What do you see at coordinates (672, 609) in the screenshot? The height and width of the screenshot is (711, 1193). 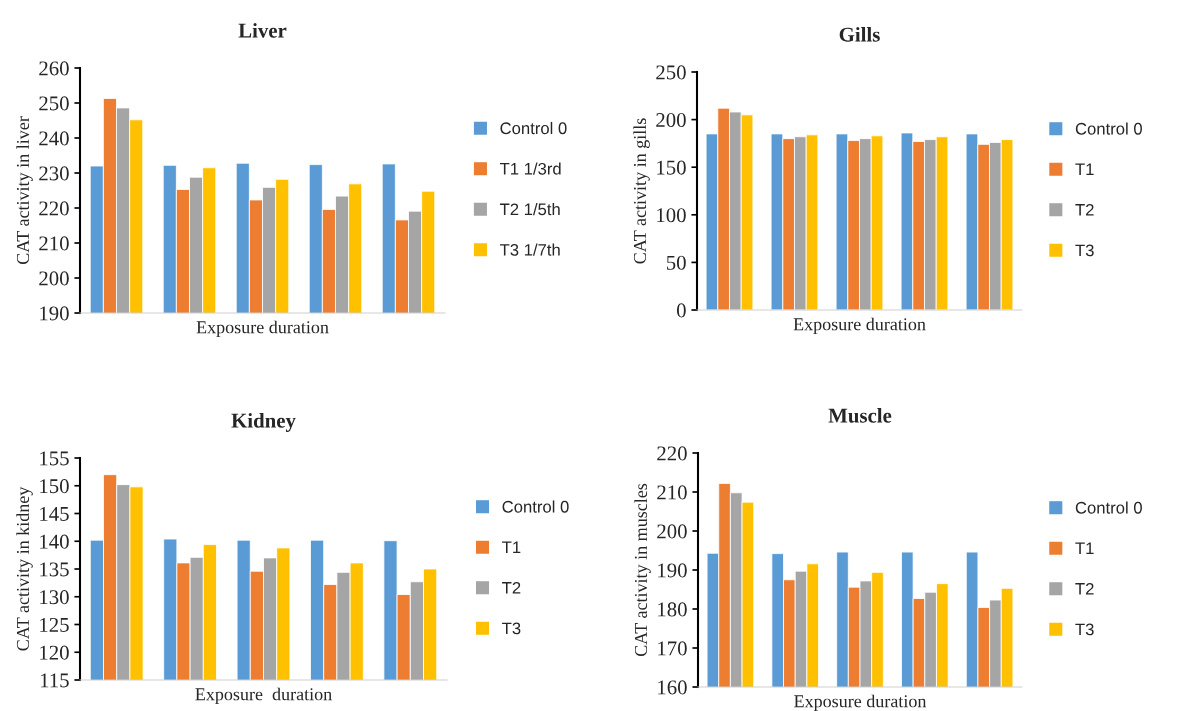 I see `y-tick-label: 180` at bounding box center [672, 609].